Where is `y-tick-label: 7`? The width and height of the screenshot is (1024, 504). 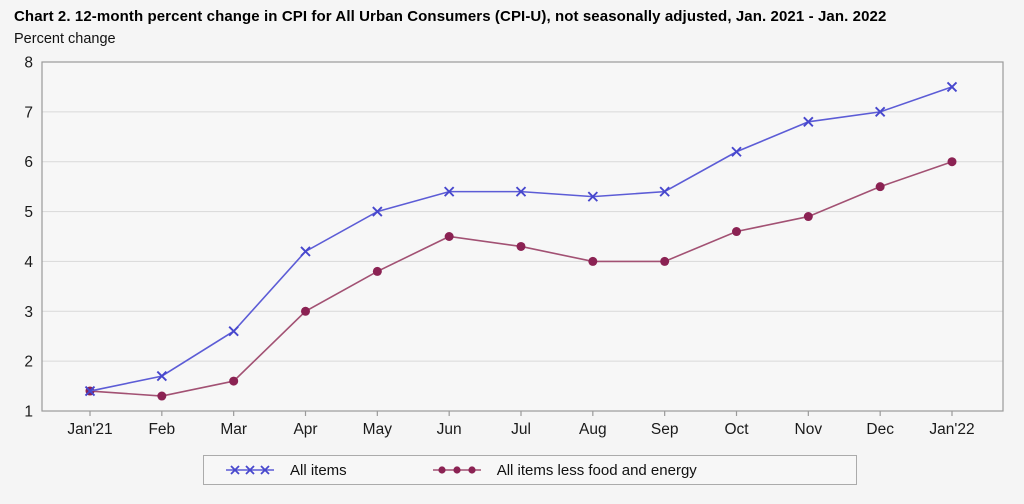
y-tick-label: 7 is located at coordinates (28, 112).